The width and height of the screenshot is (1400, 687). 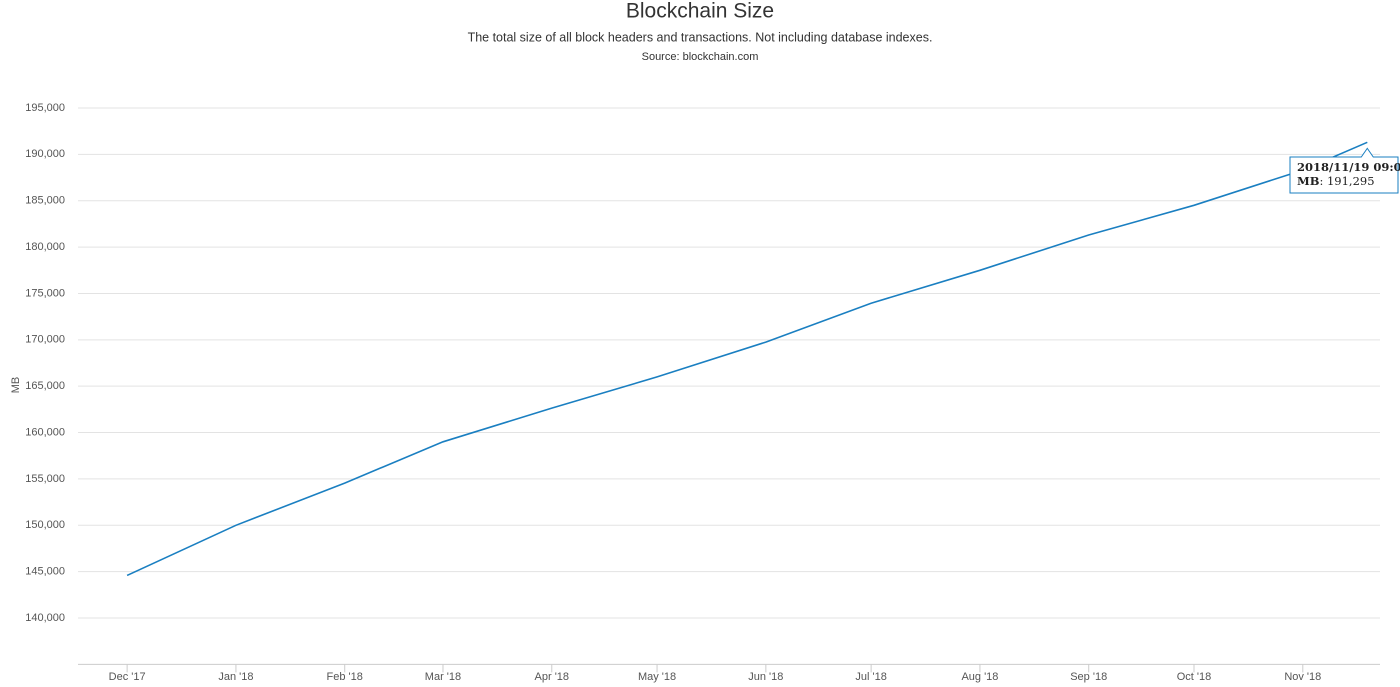 I want to click on y-tick-label: 185,000, so click(x=45, y=201).